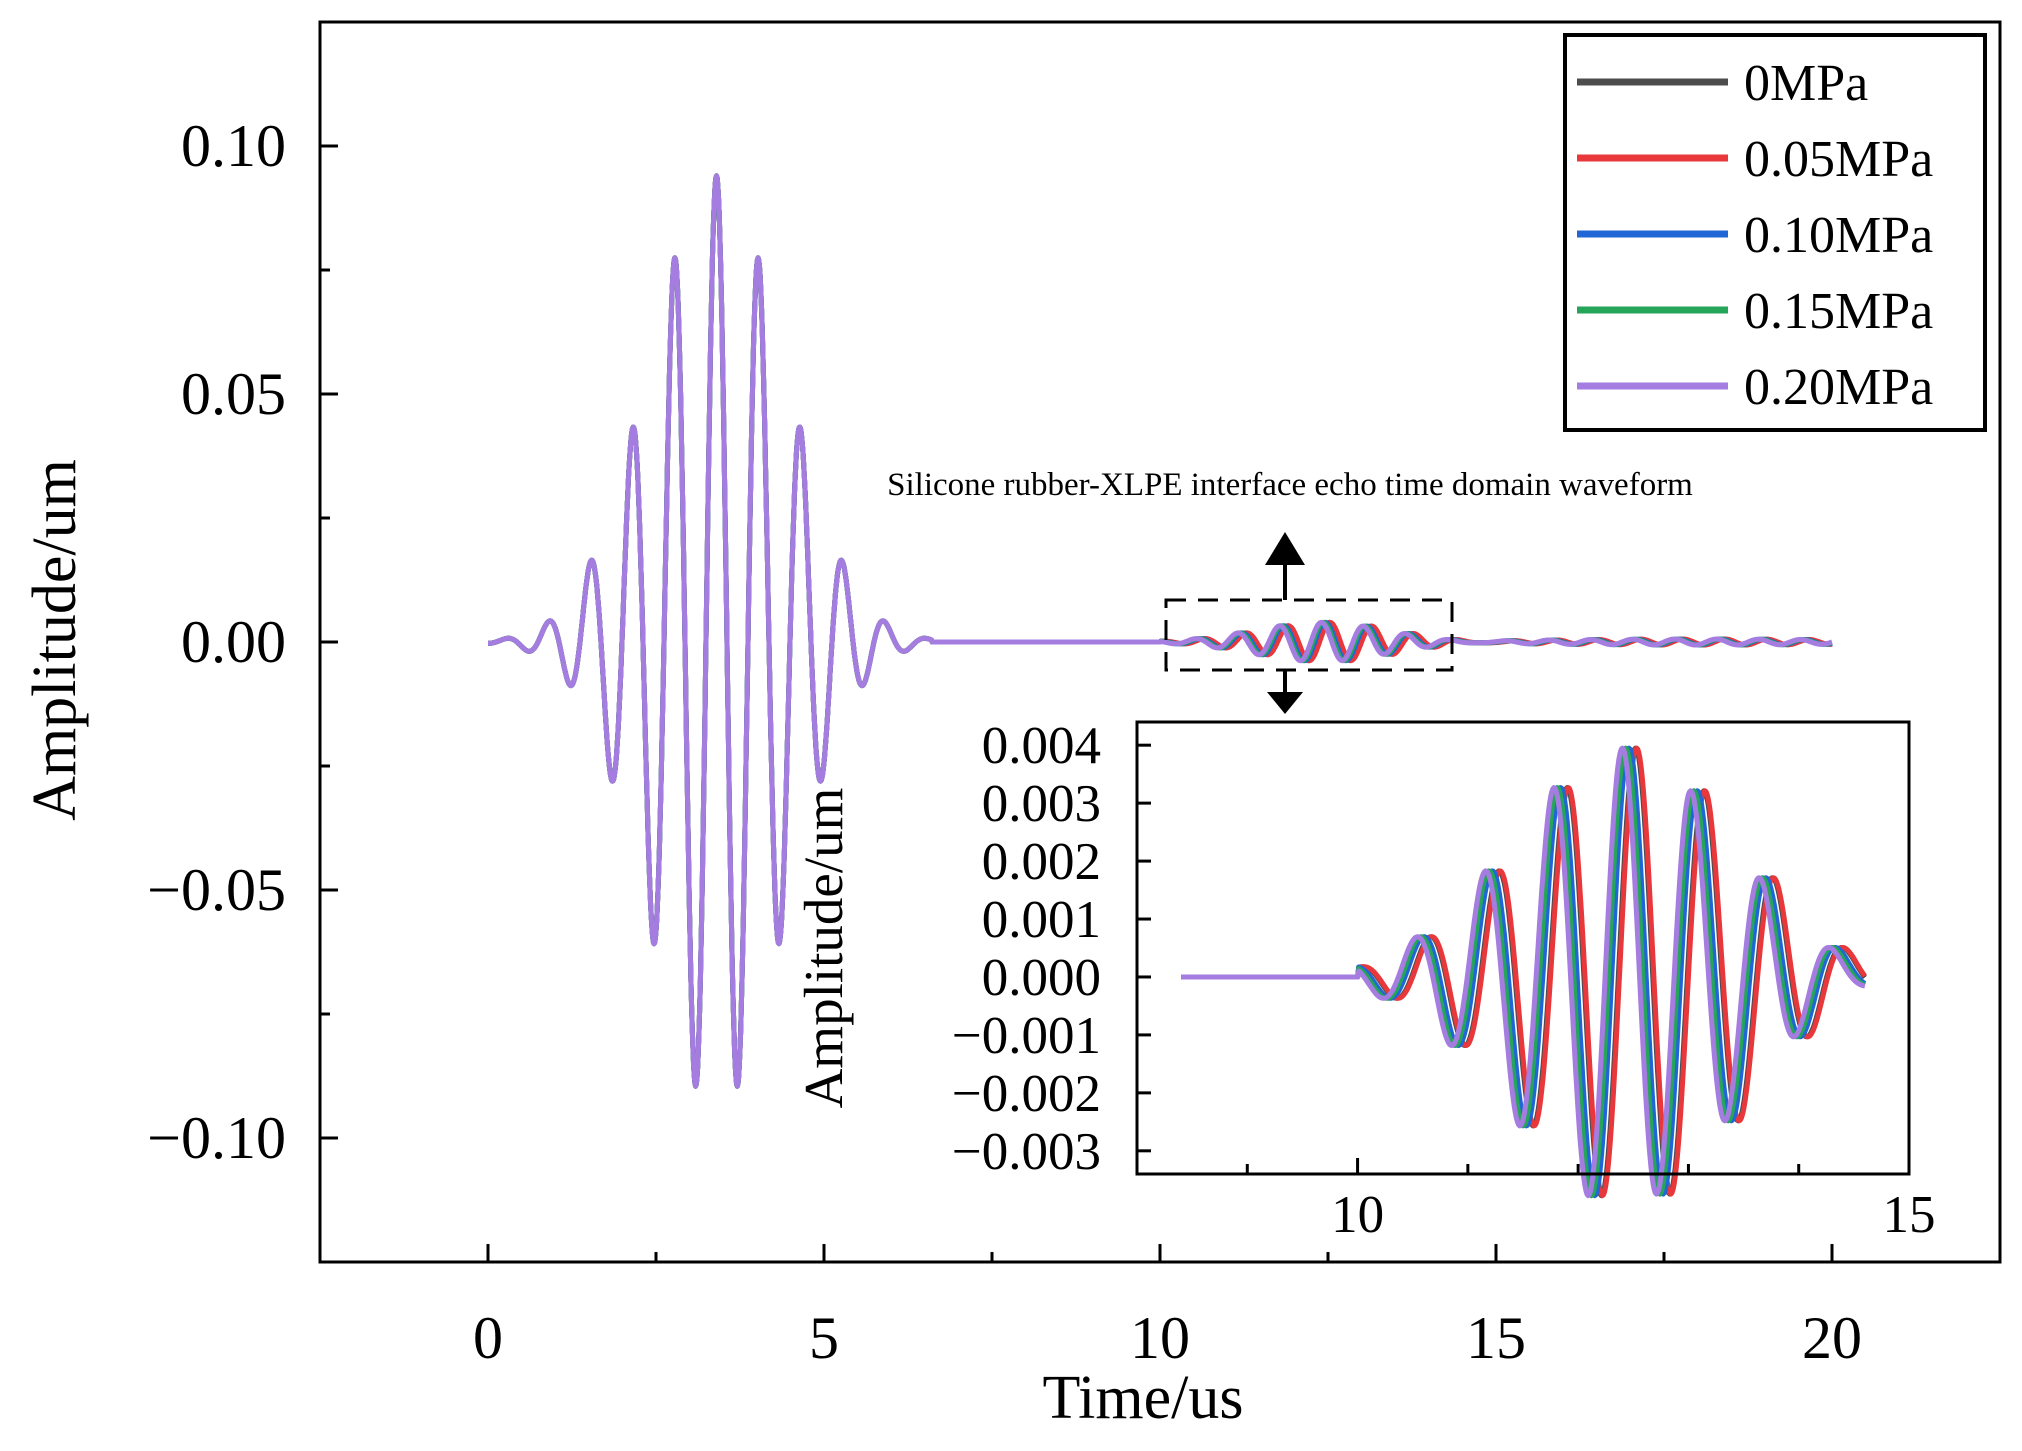  Describe the element at coordinates (488, 1338) in the screenshot. I see `main-x-tick-label: 0` at that location.